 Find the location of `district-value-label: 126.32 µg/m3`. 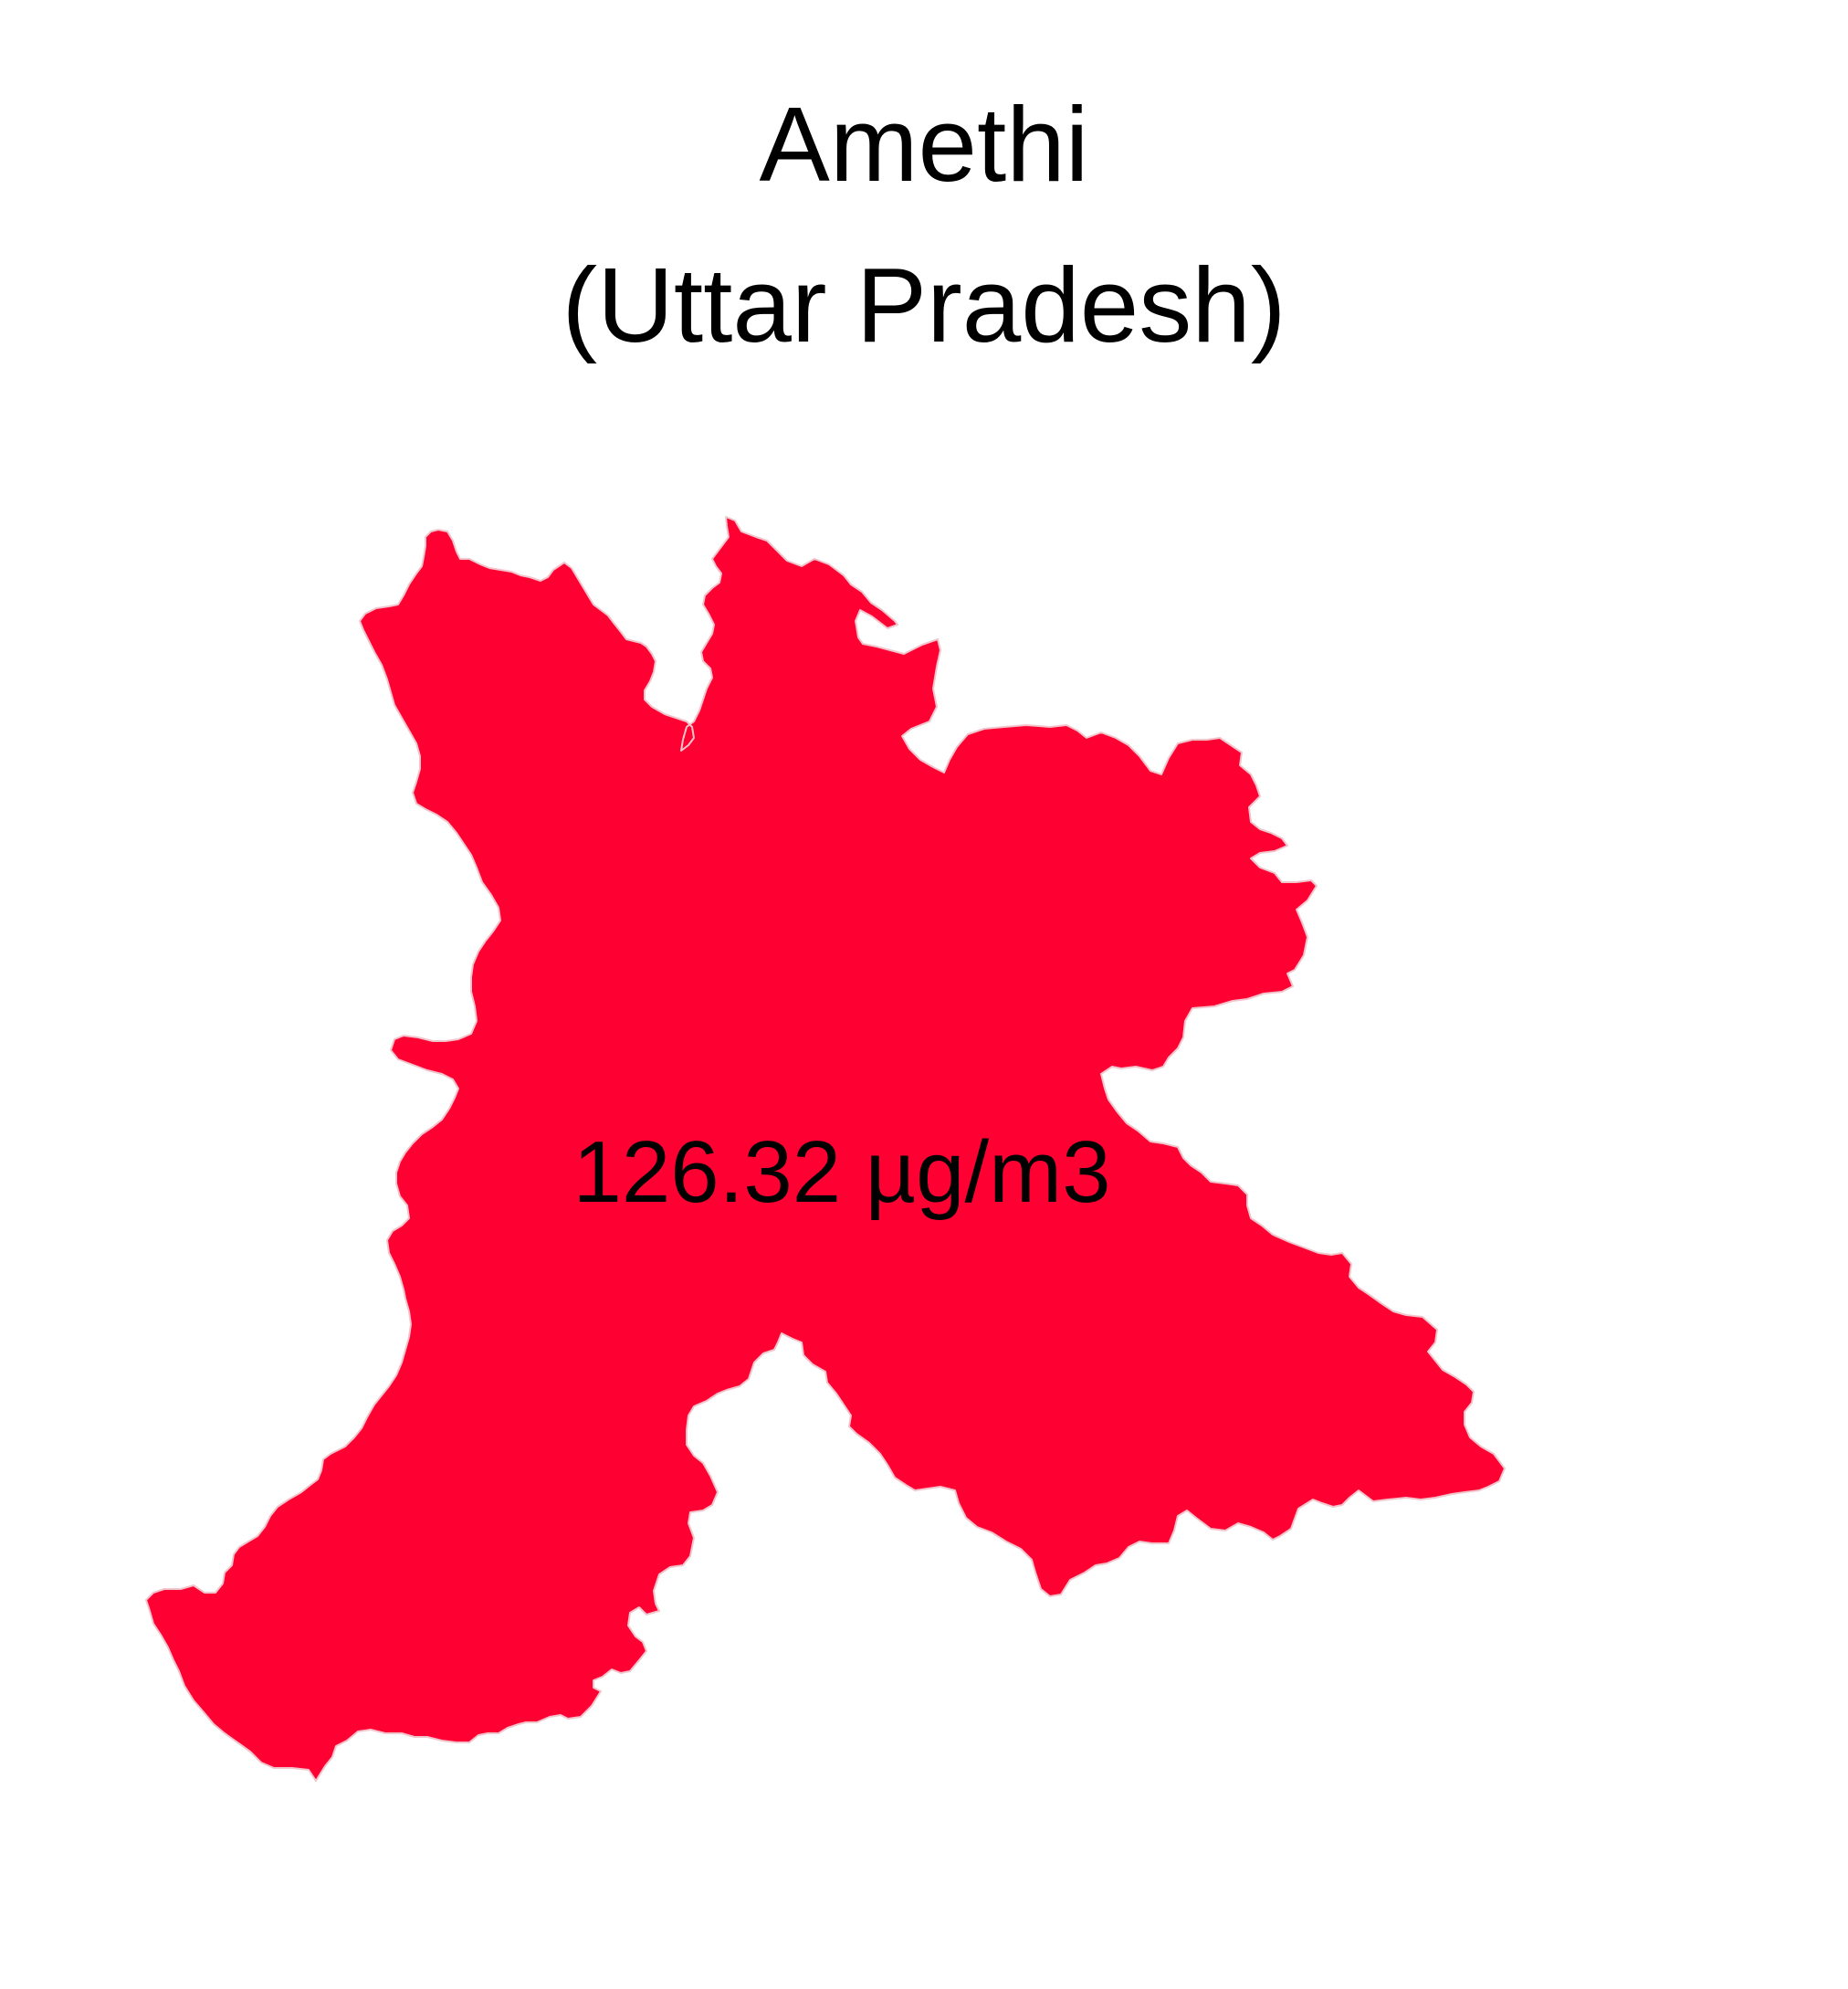

district-value-label: 126.32 µg/m3 is located at coordinates (841, 1172).